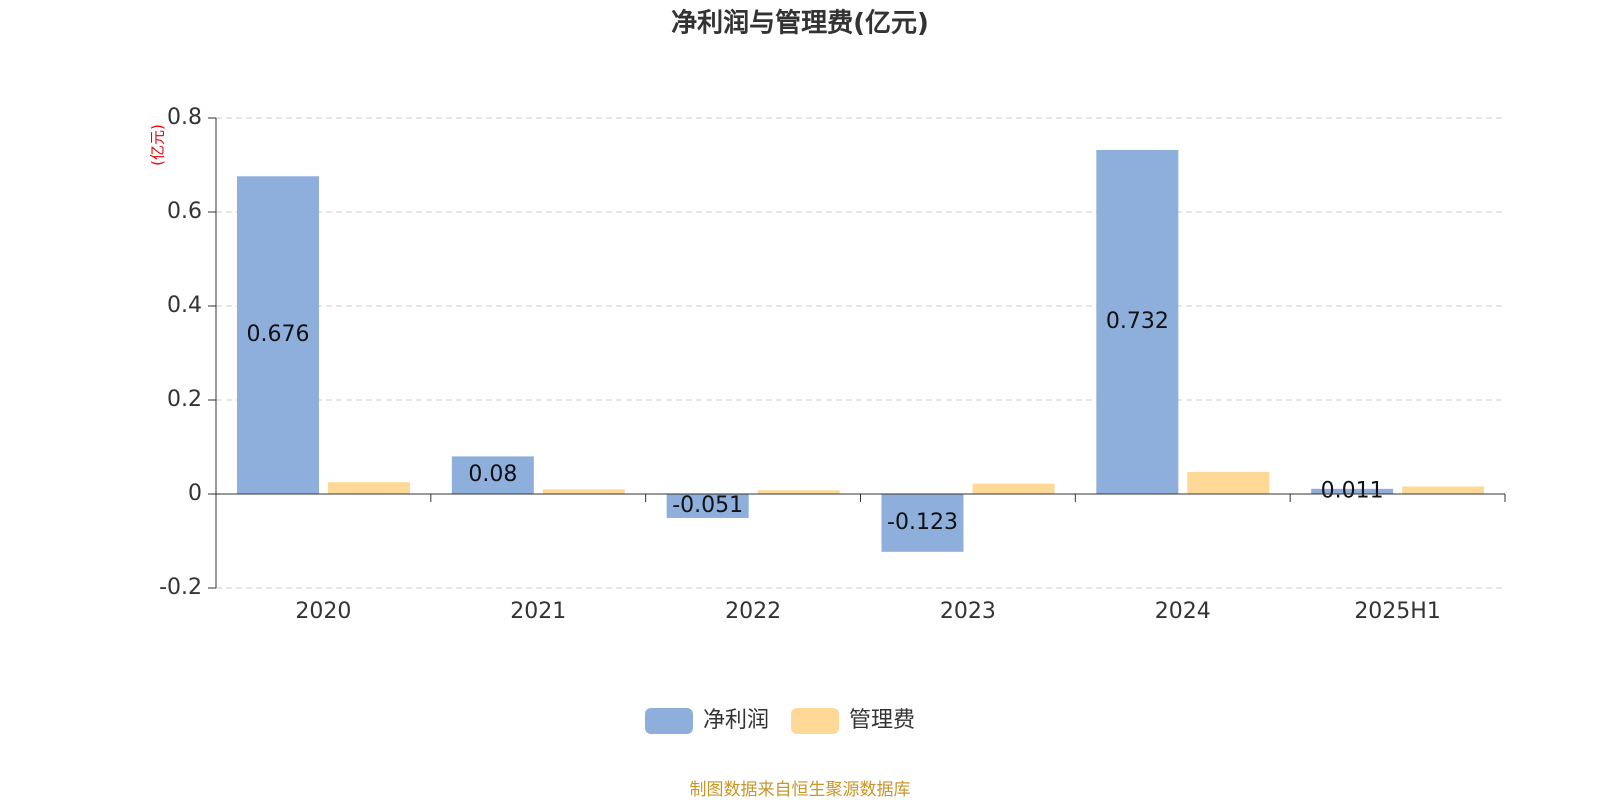 This screenshot has height=800, width=1600. What do you see at coordinates (195, 493) in the screenshot?
I see `y-tick-label: 0` at bounding box center [195, 493].